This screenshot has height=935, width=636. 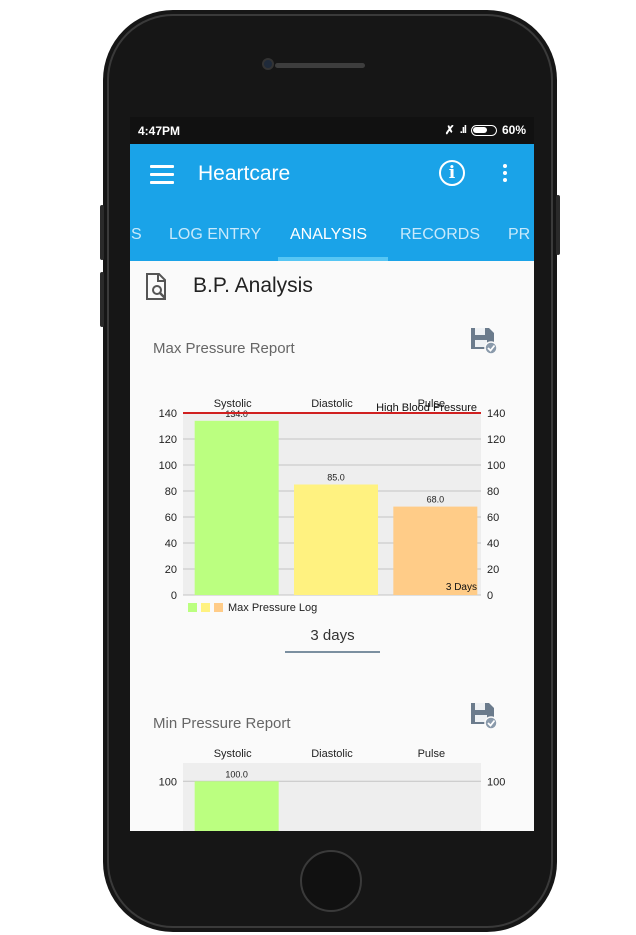 What do you see at coordinates (452, 173) in the screenshot?
I see `info-icon: i` at bounding box center [452, 173].